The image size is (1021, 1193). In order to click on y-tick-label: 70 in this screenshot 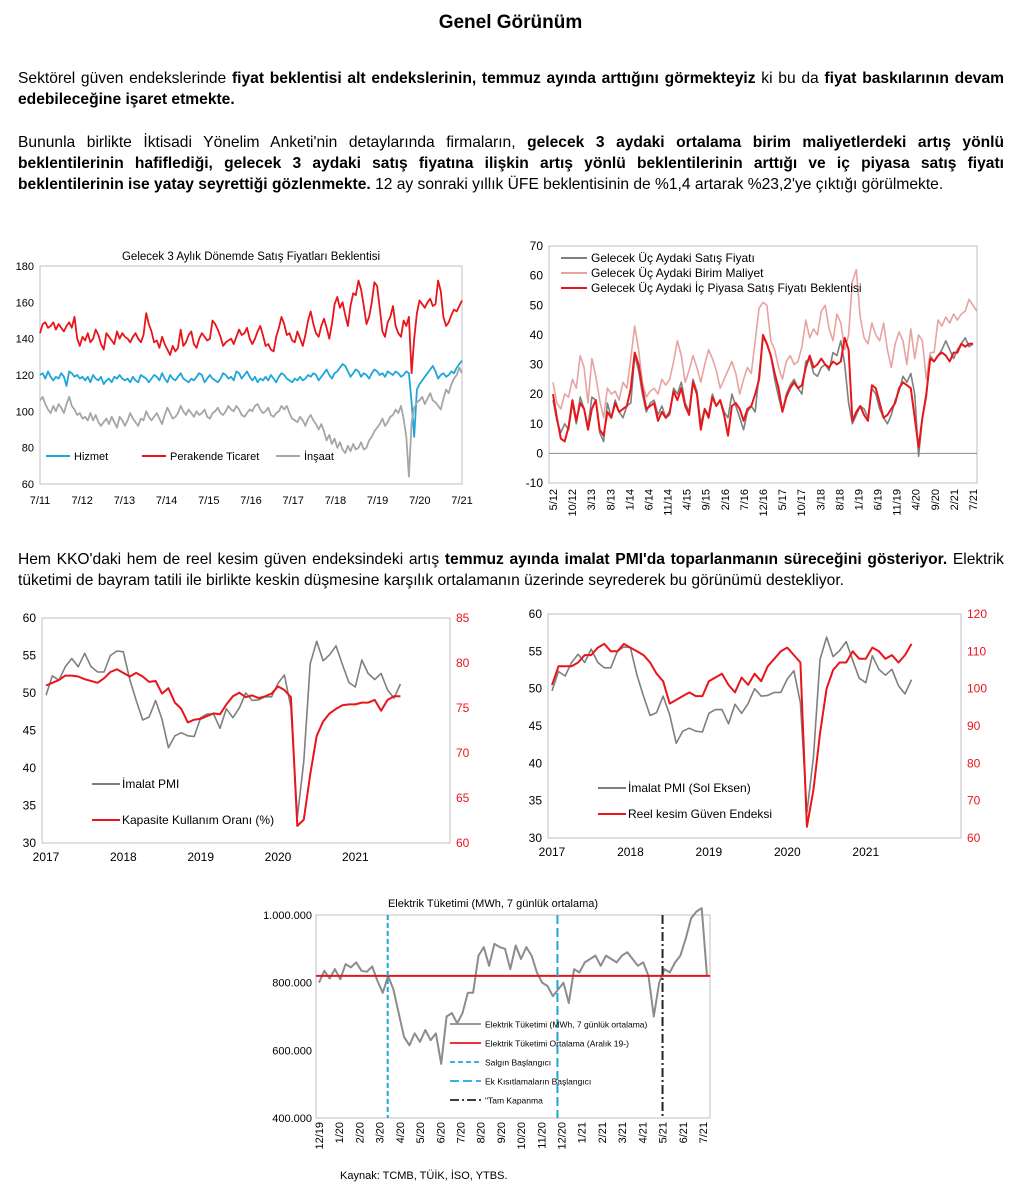, I will do `click(537, 246)`.